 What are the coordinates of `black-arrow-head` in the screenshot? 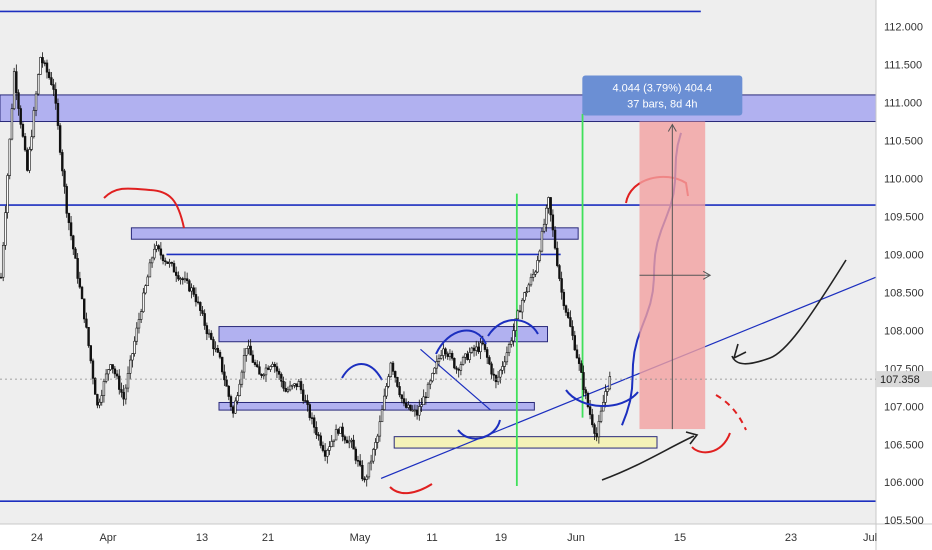 It's located at (692, 438).